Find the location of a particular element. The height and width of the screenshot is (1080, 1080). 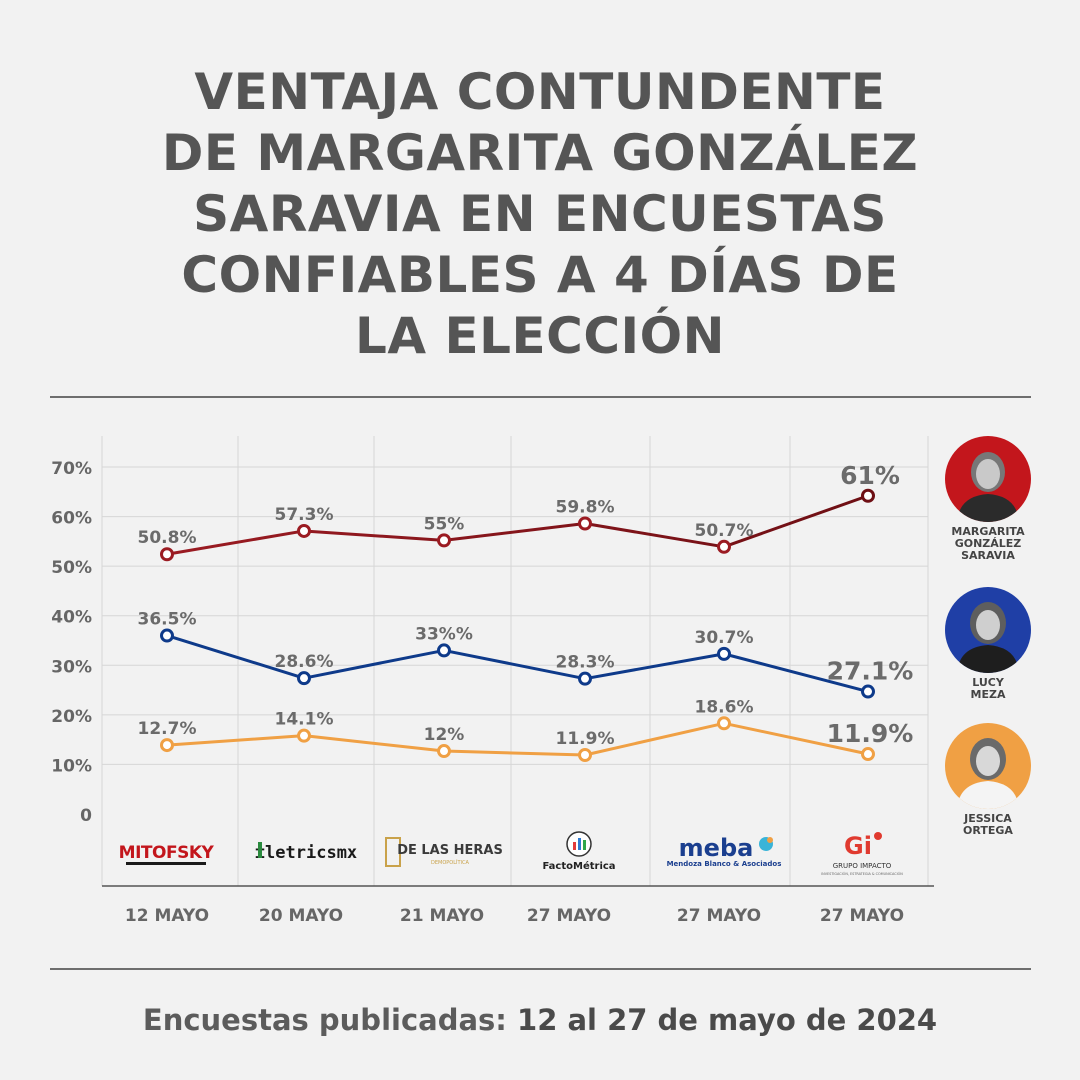

y-tick-label: 40% is located at coordinates (71, 618).